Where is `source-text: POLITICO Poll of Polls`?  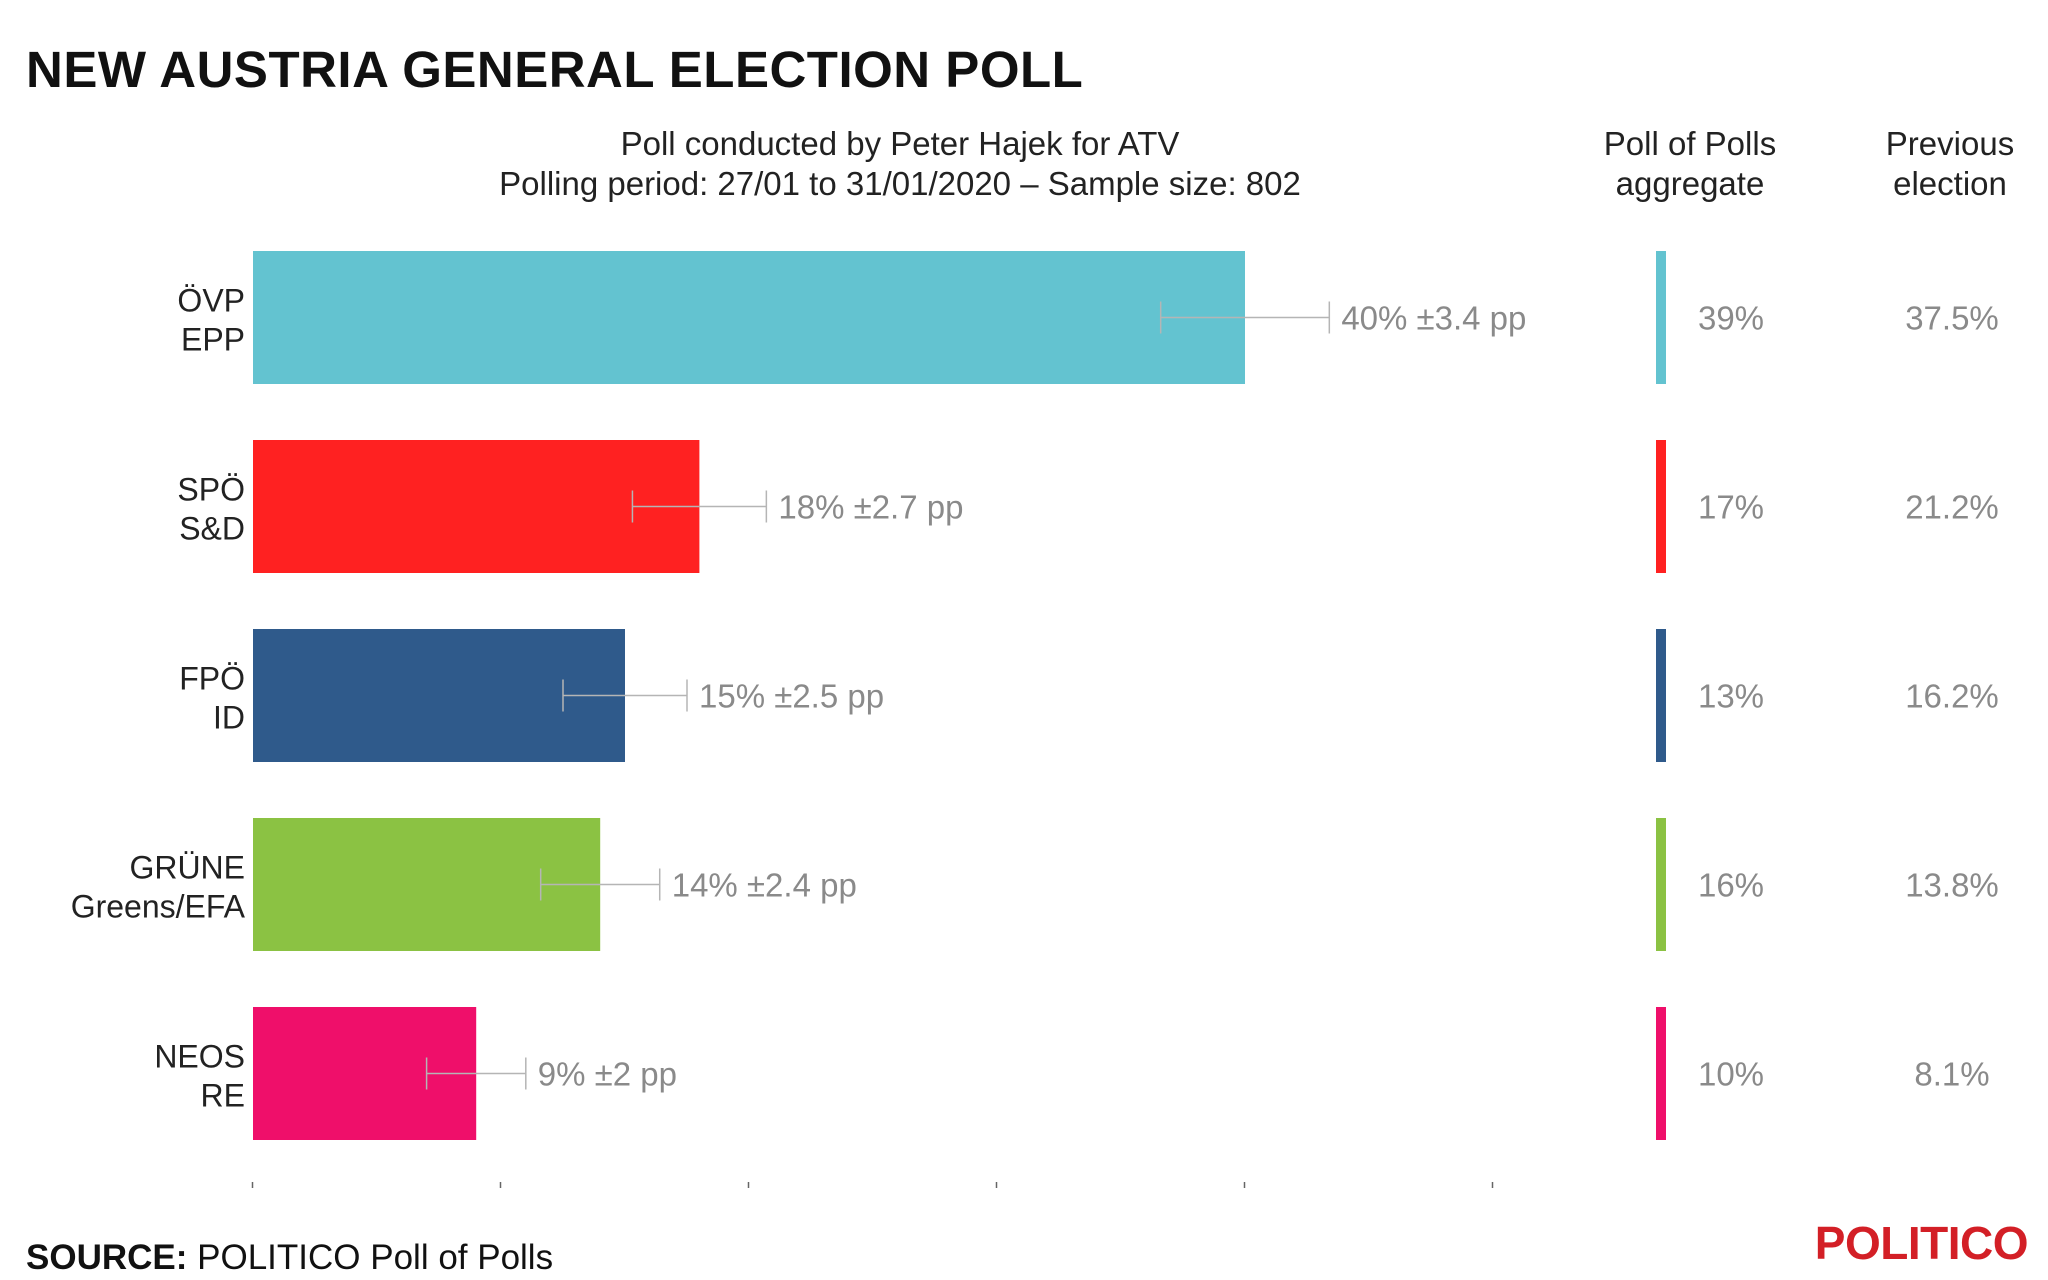
source-text: POLITICO Poll of Polls is located at coordinates (375, 1257).